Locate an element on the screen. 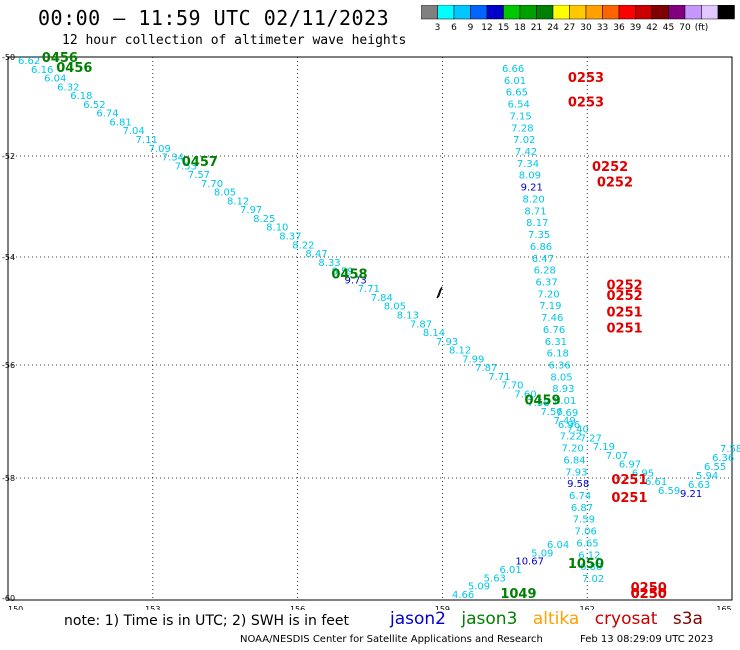 Image resolution: width=740 pixels, height=650 pixels. swh-value: 9.73 is located at coordinates (356, 280).